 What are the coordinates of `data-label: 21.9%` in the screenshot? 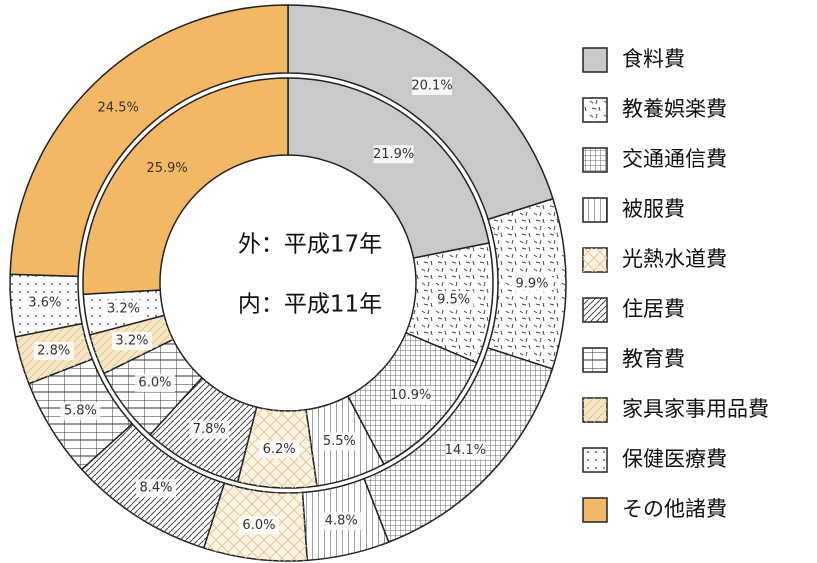 It's located at (393, 154).